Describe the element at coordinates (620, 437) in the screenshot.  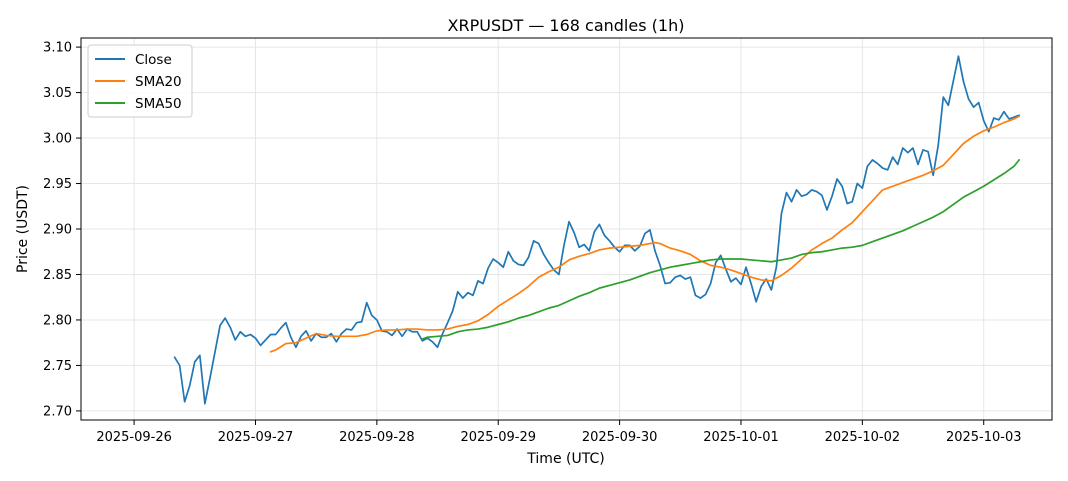
I see `x-tick-label: 2025-09-30` at that location.